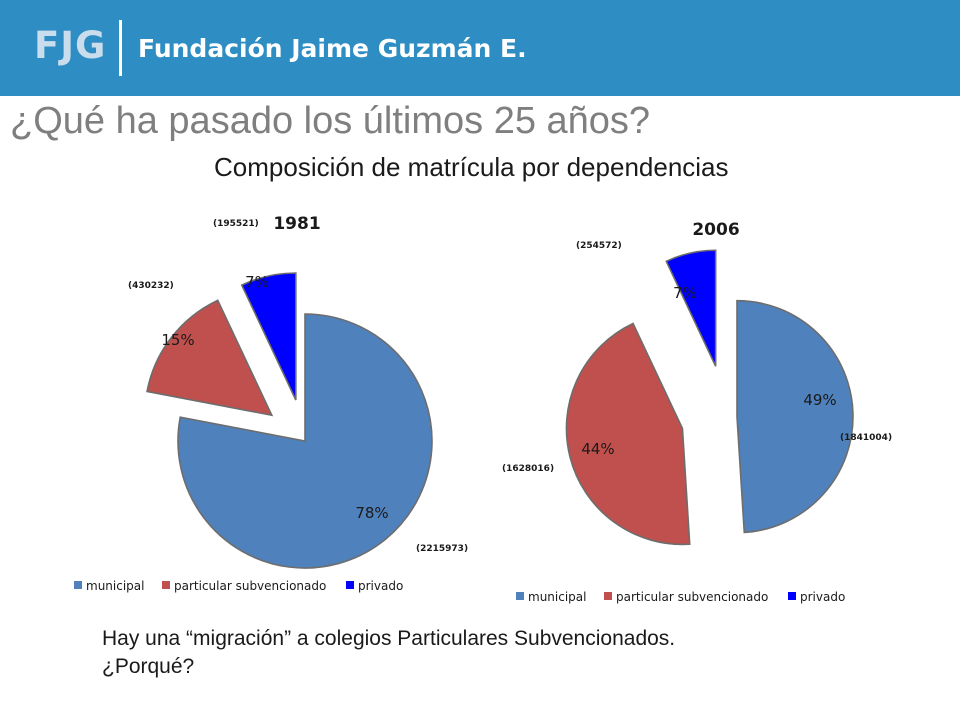 This screenshot has height=720, width=960. Describe the element at coordinates (599, 246) in the screenshot. I see `count-label-privado: (254572)` at that location.